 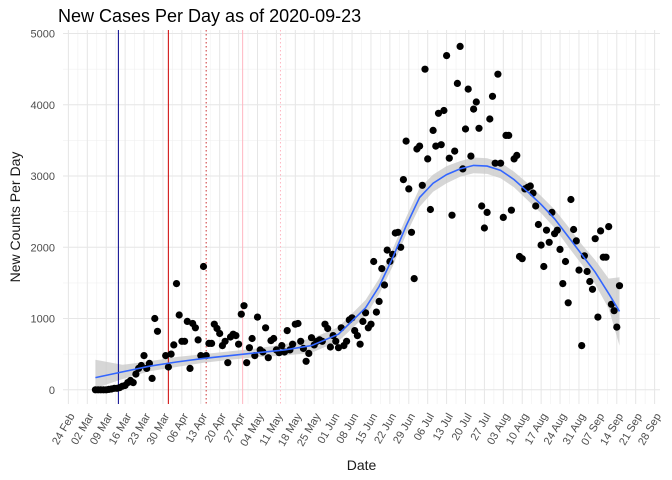 I want to click on y-tick-label: 5000, so click(x=43, y=35).